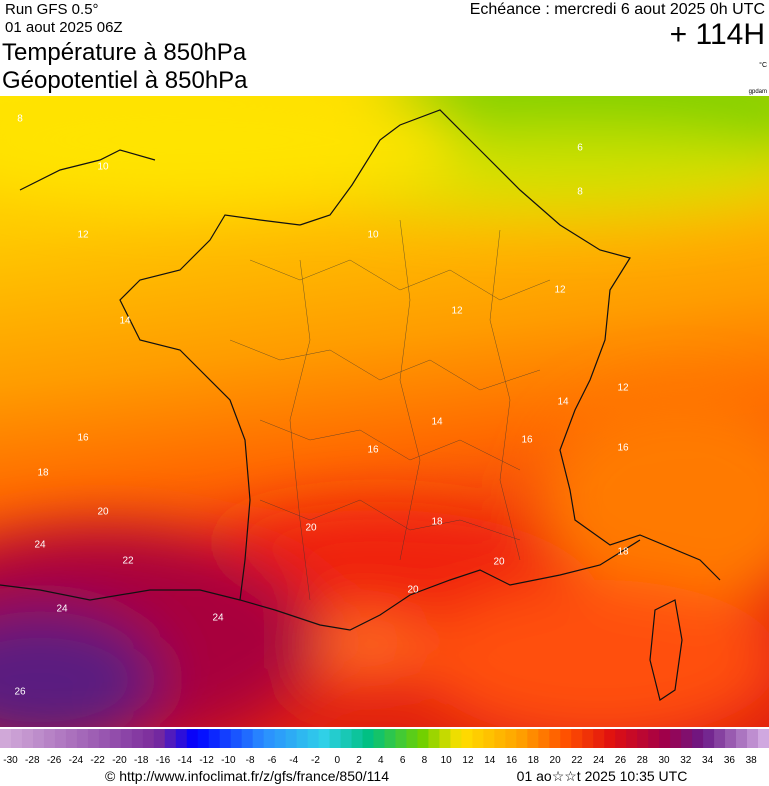  What do you see at coordinates (359, 760) in the screenshot?
I see `colorbar-label: 2` at bounding box center [359, 760].